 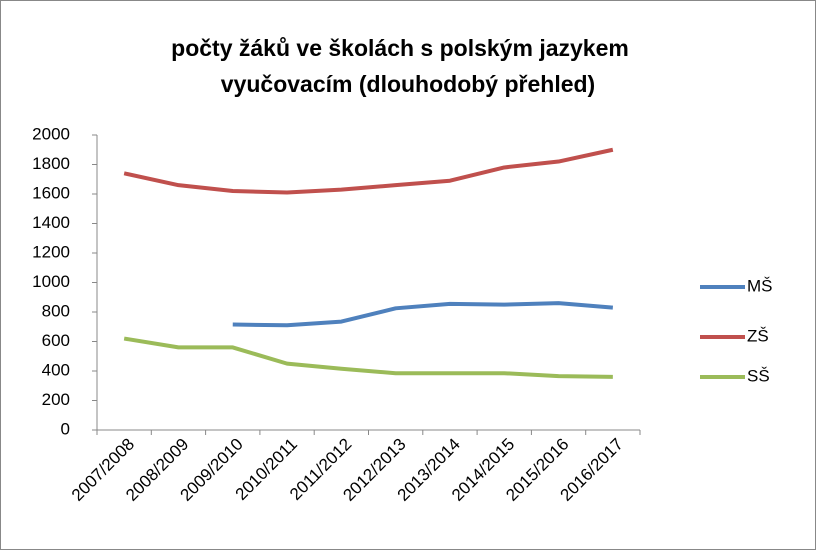 I want to click on y-tick-label: 400, so click(x=56, y=369).